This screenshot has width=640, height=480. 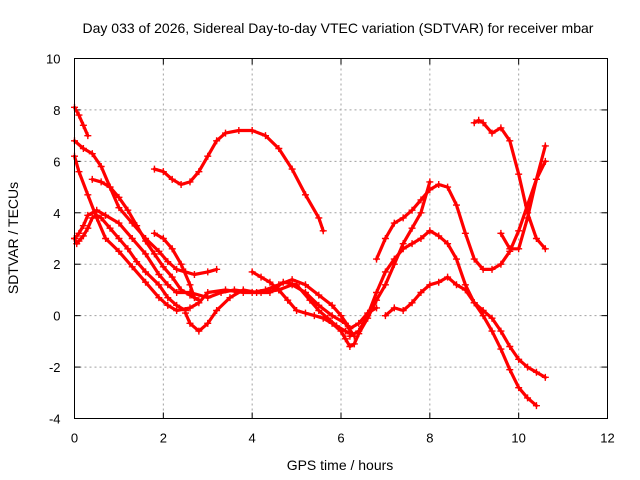 I want to click on x-tick-label: 0, so click(x=74, y=438).